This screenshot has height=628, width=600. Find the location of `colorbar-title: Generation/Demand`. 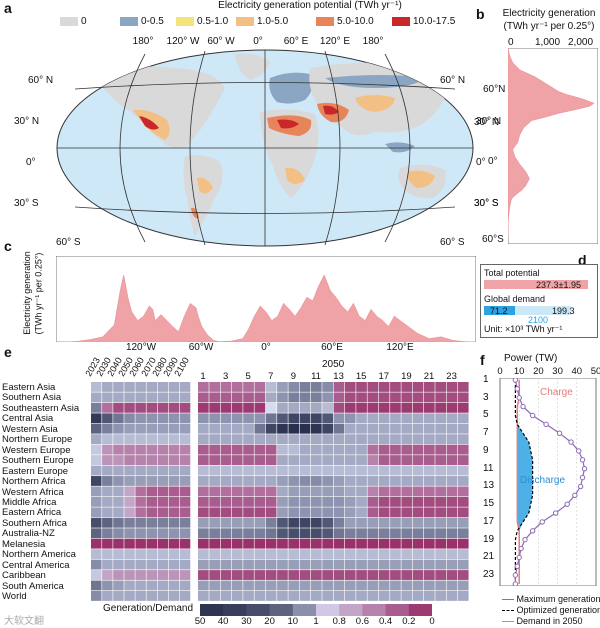

colorbar-title: Generation/Demand is located at coordinates (148, 608).